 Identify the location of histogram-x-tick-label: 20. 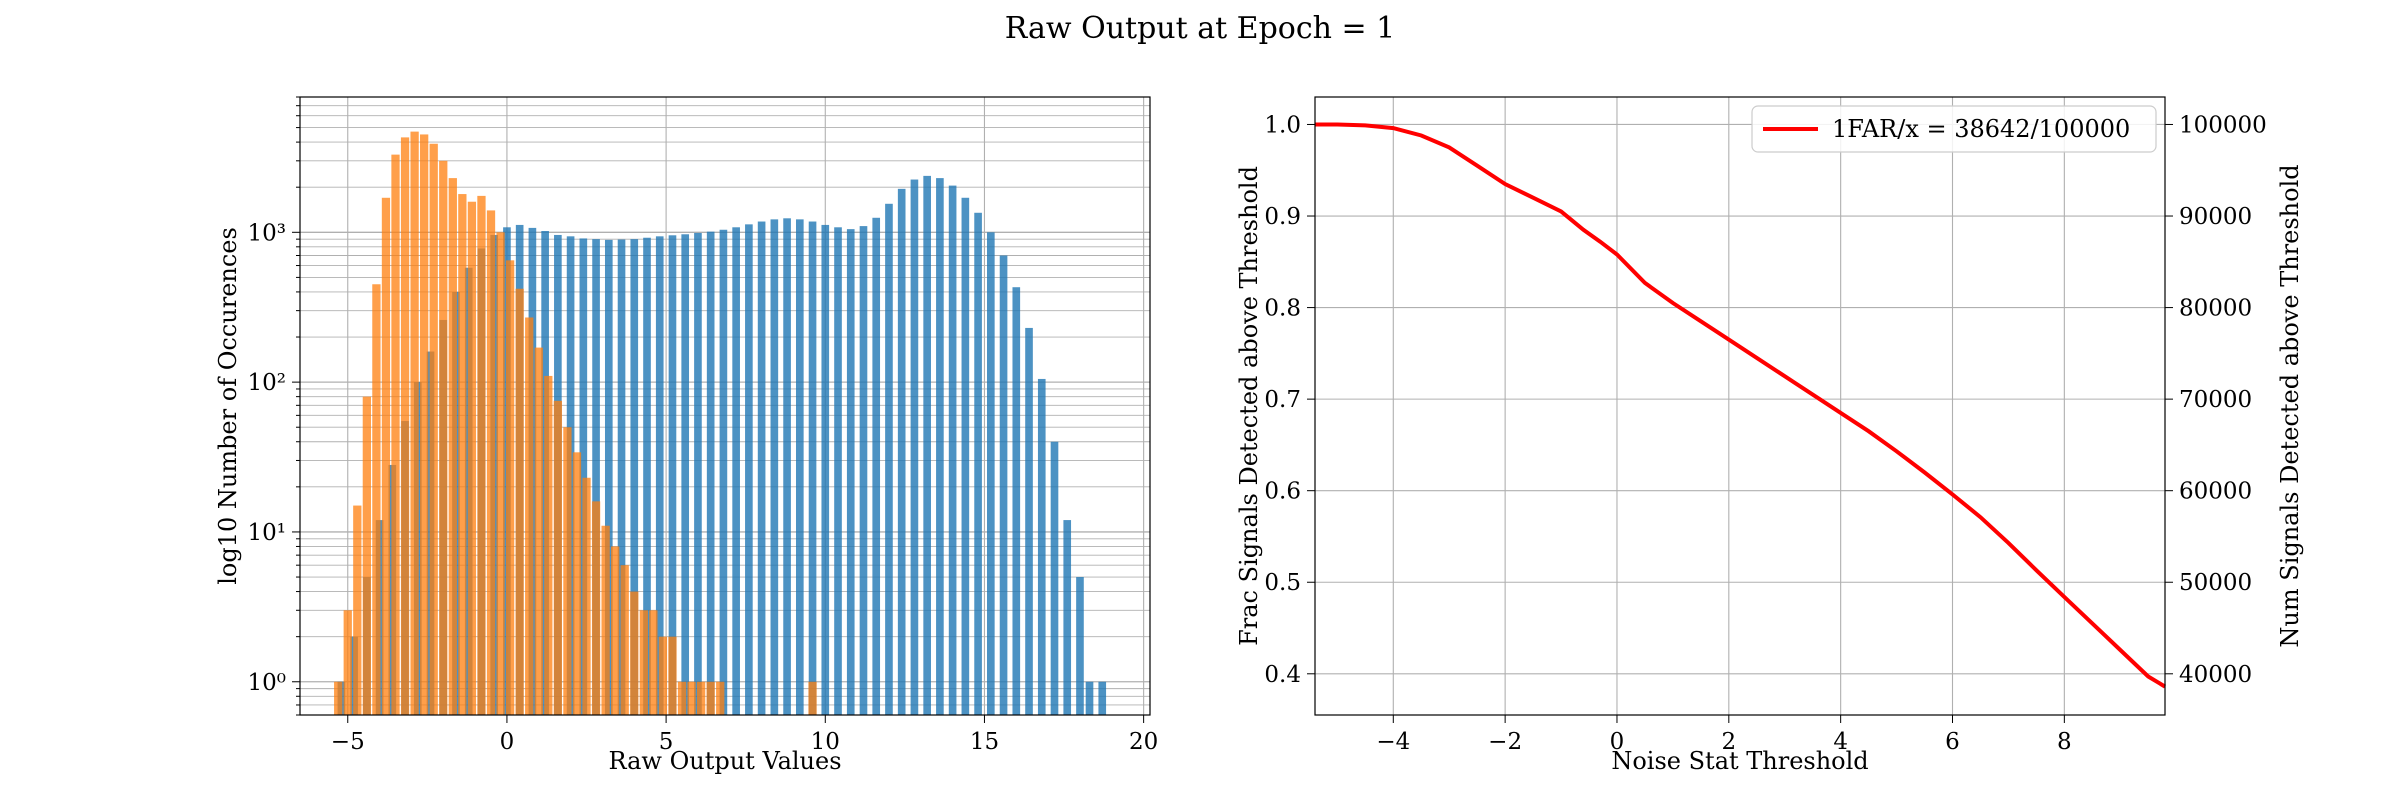
(1143, 742).